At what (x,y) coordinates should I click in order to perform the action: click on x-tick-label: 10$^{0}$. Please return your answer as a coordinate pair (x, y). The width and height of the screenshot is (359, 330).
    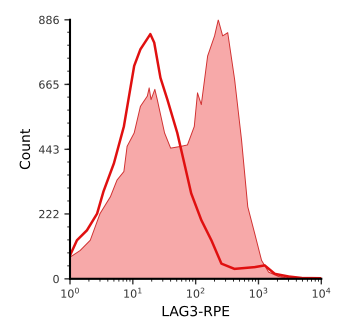
    Looking at the image, I should click on (70, 293).